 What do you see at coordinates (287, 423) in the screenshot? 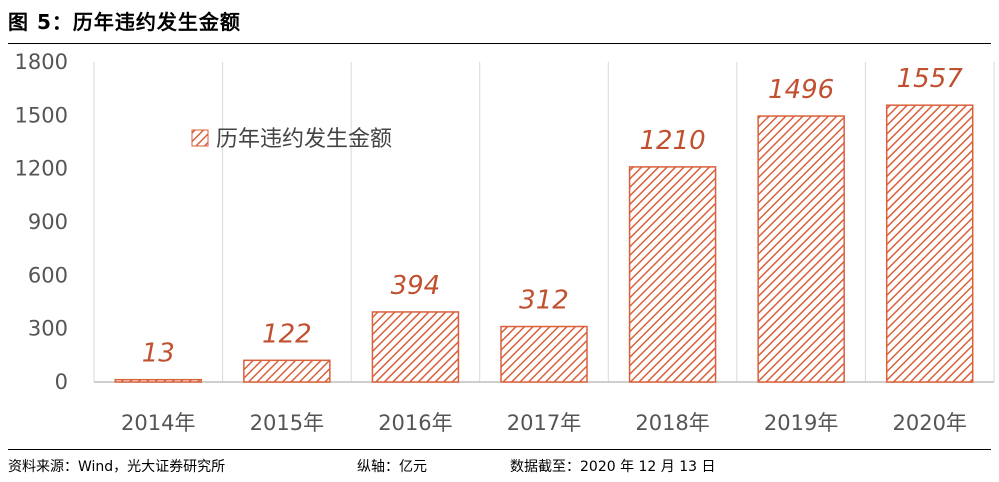
I see `x-tick-label: 2015年` at bounding box center [287, 423].